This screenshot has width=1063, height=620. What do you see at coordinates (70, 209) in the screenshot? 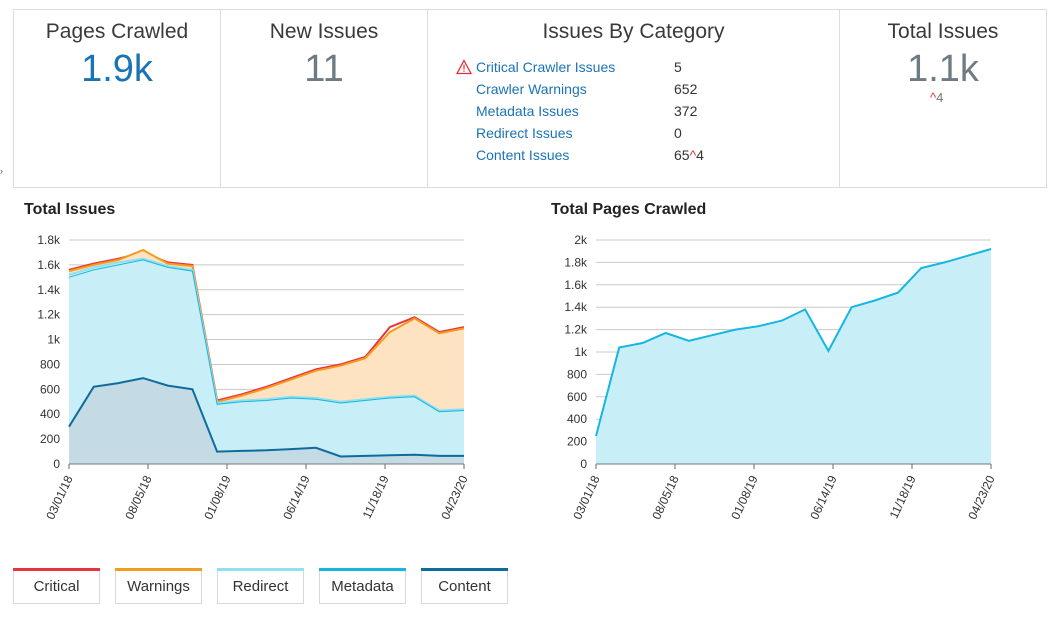
I see `total-issues-chart-title: Total Issues` at bounding box center [70, 209].